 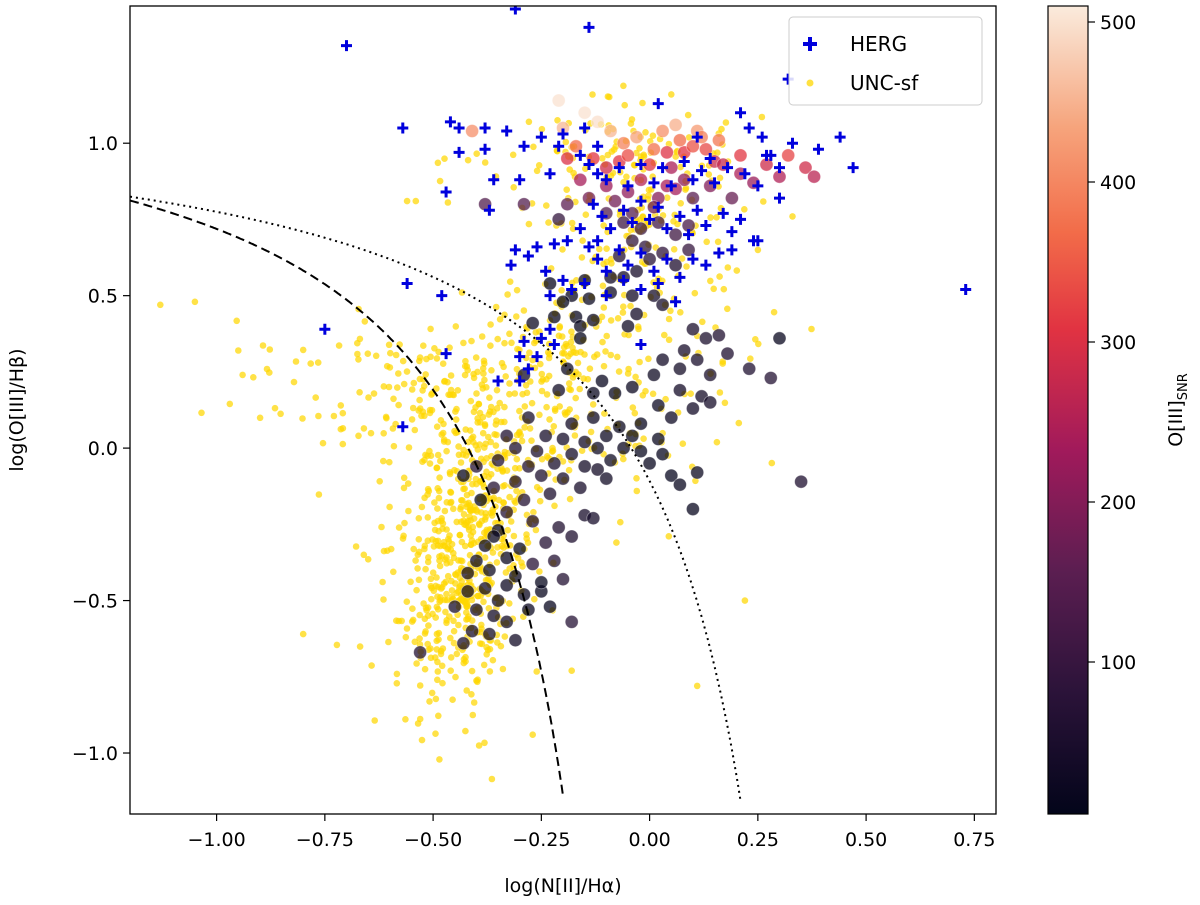 What do you see at coordinates (885, 61) in the screenshot?
I see `legend: HERG UNC-sf` at bounding box center [885, 61].